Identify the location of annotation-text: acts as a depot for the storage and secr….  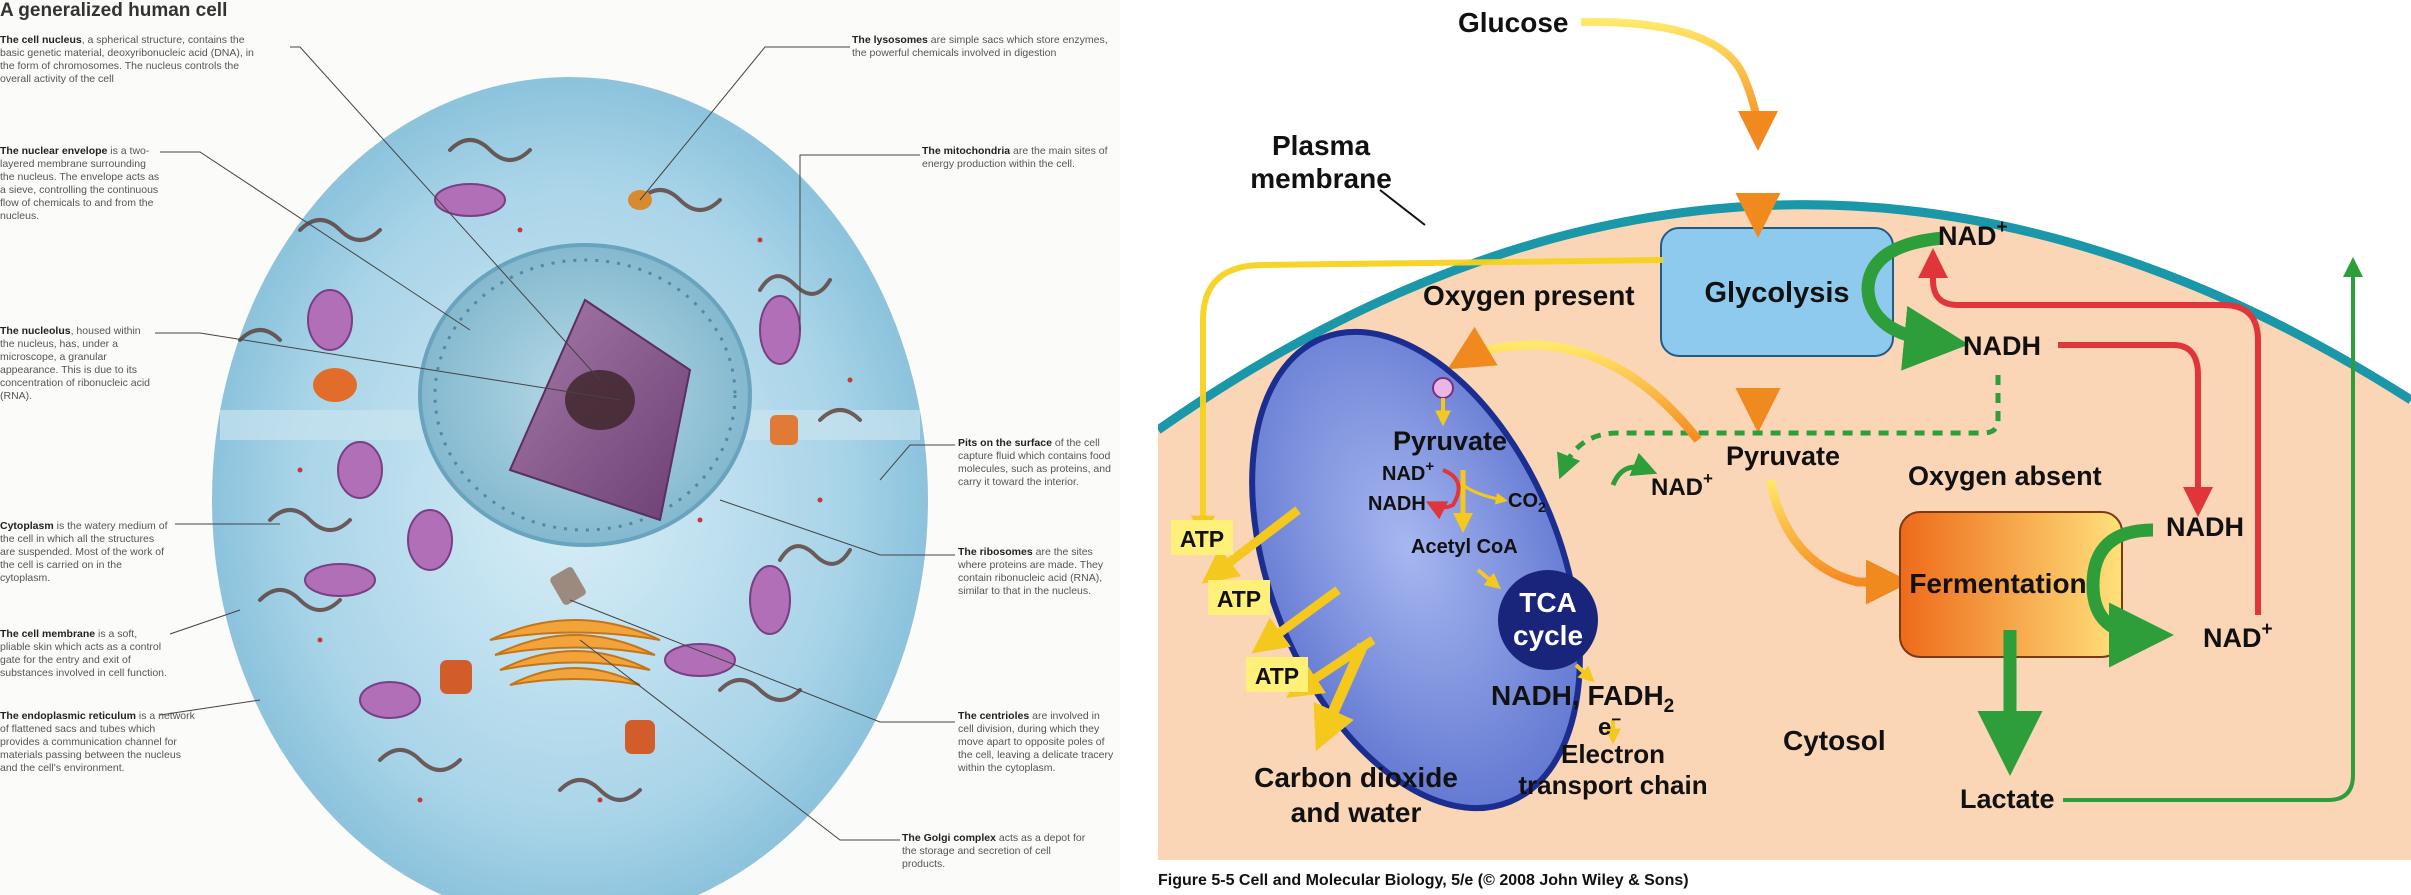
(994, 851).